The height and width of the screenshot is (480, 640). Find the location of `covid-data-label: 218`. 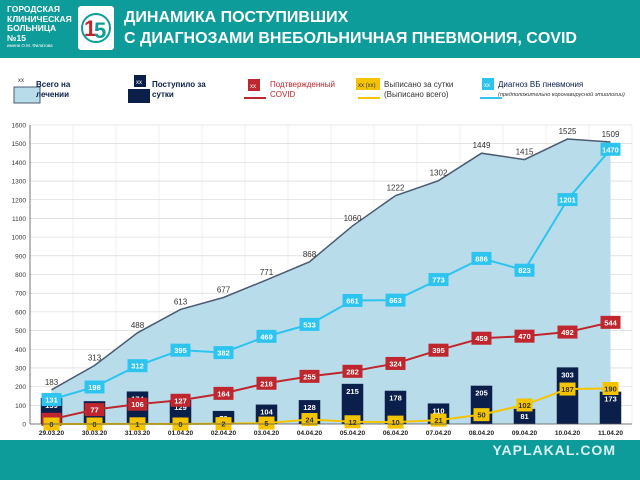

covid-data-label: 218 is located at coordinates (266, 383).